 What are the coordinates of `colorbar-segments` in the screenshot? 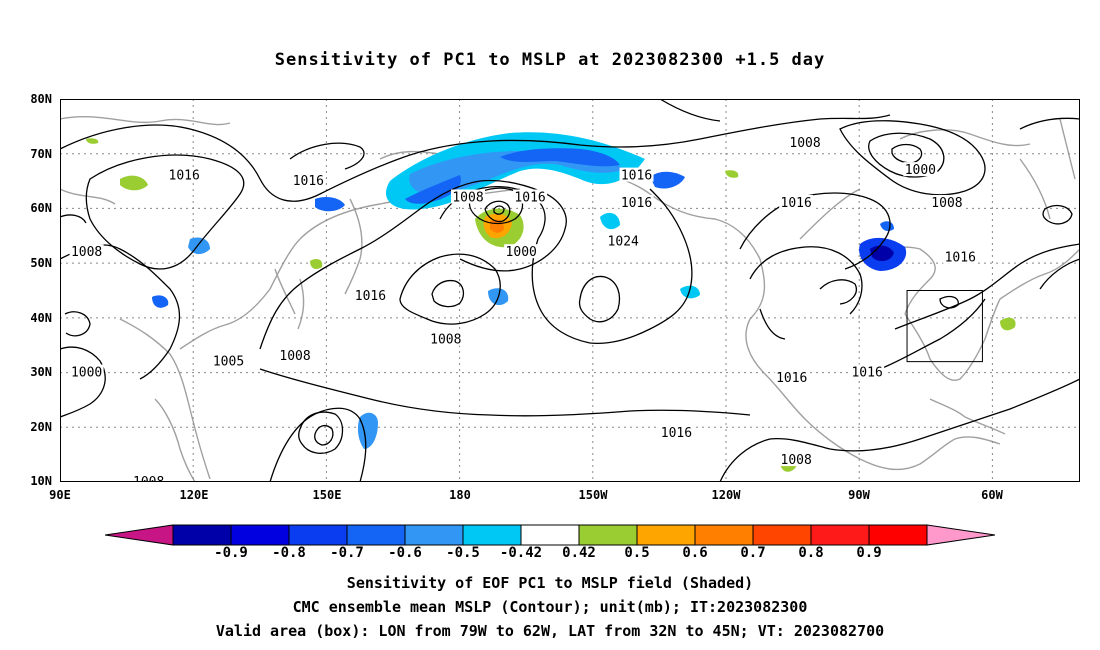 It's located at (550, 535).